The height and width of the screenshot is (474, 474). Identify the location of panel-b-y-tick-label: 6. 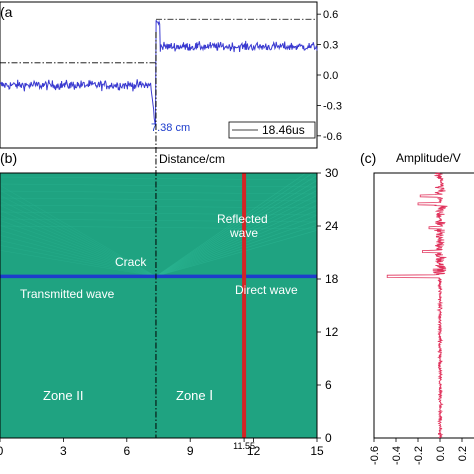
(328, 385).